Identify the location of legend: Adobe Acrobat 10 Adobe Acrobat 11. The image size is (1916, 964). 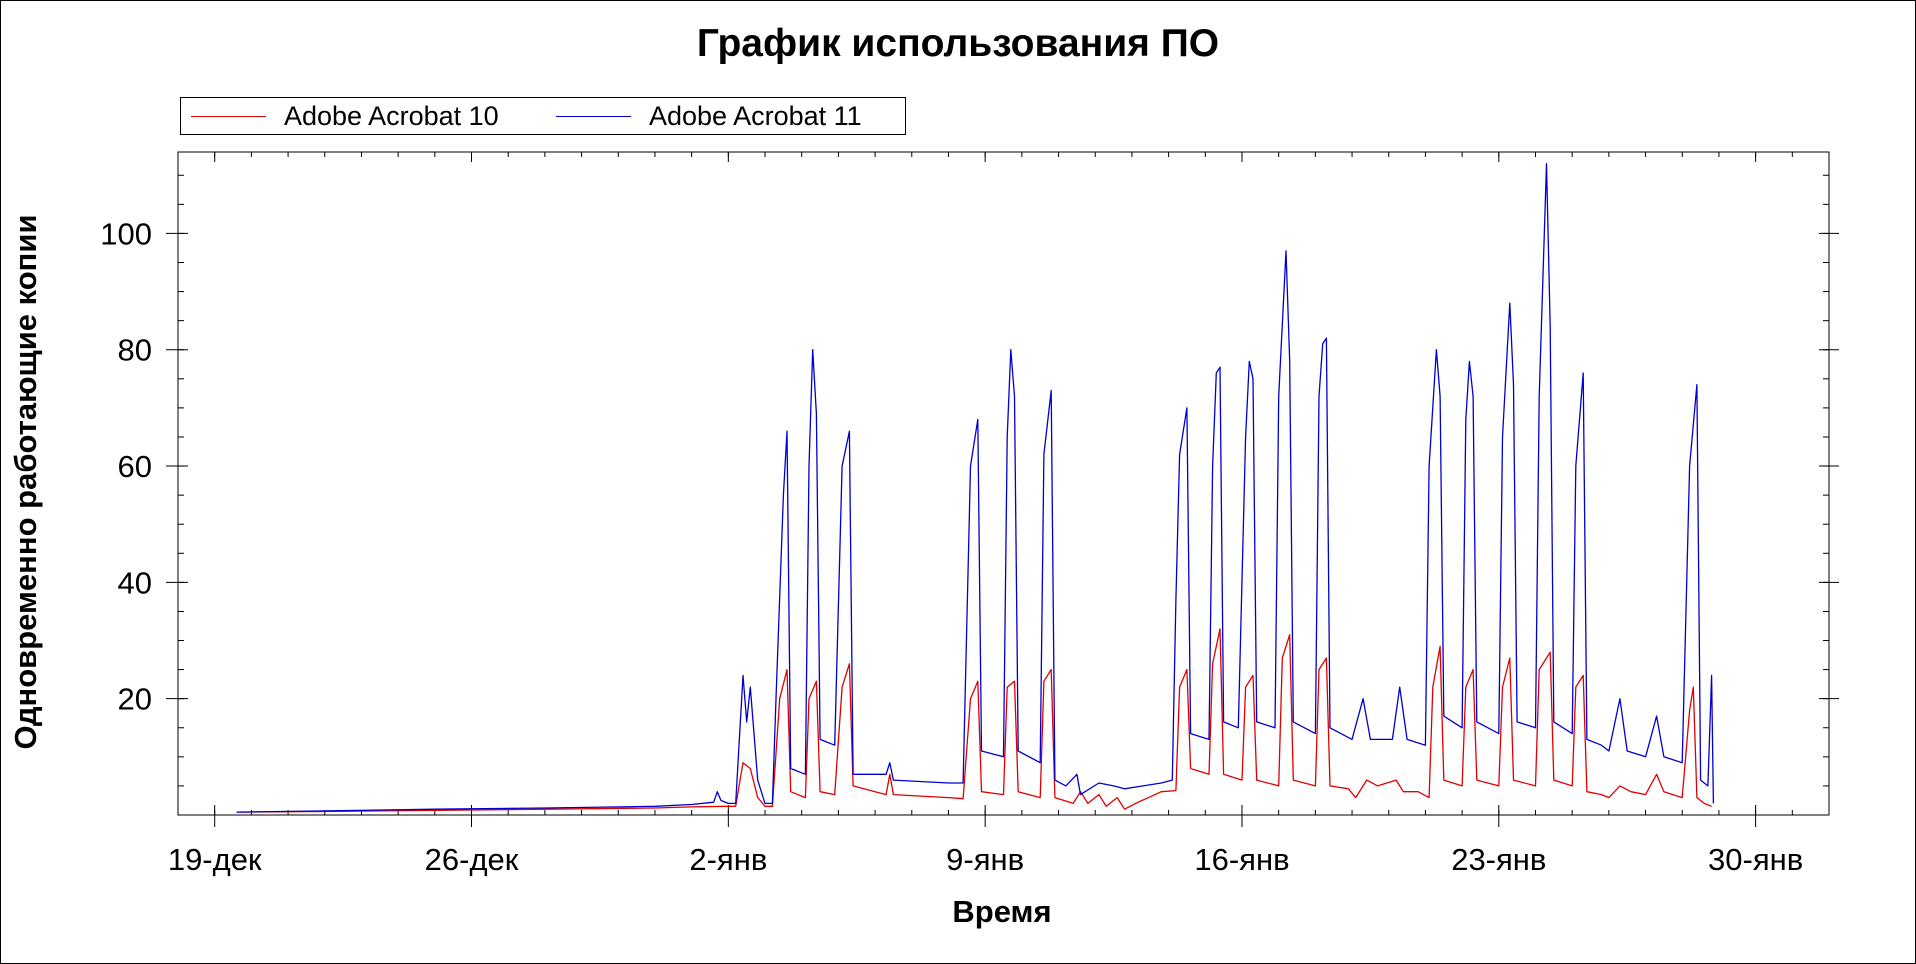
(543, 116).